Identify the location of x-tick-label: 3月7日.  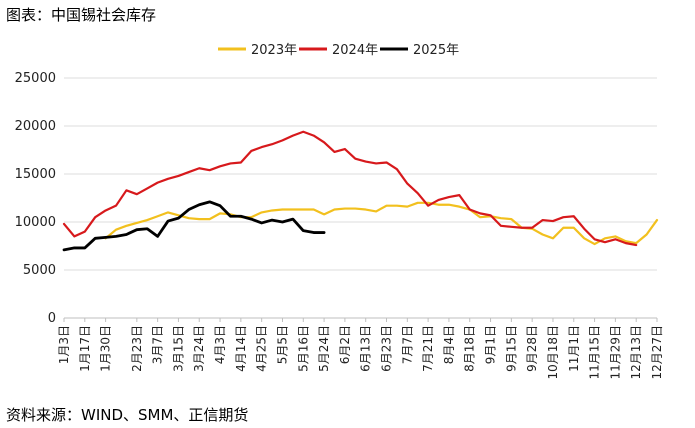
(158, 344).